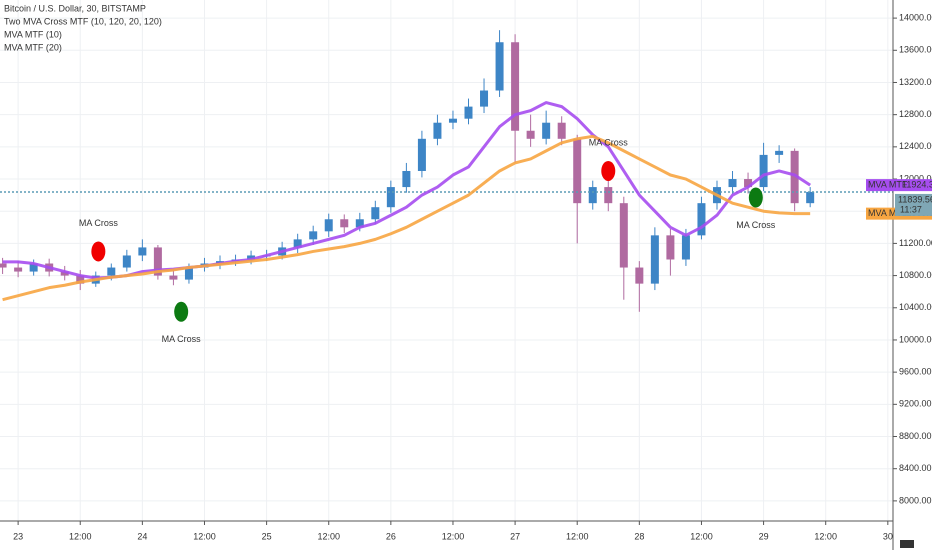 The height and width of the screenshot is (550, 932). I want to click on y-tick-label: 11200.00, so click(915, 243).